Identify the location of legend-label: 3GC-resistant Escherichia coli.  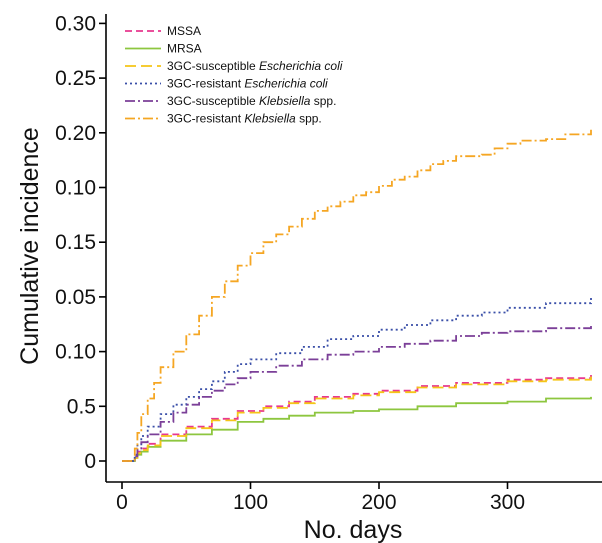
(247, 84).